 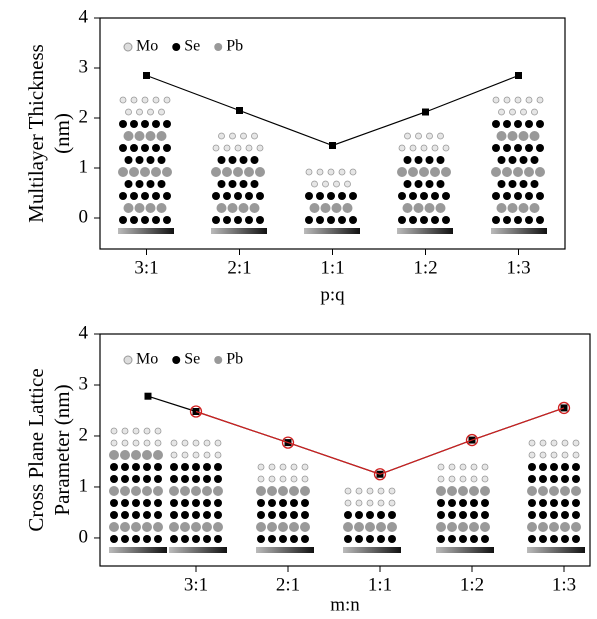 What do you see at coordinates (84, 434) in the screenshot?
I see `y-tick-label: 2` at bounding box center [84, 434].